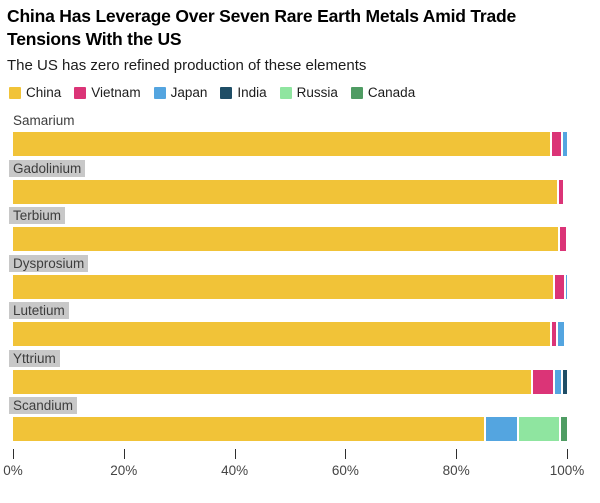  I want to click on legend-item-japan: Japan, so click(180, 92).